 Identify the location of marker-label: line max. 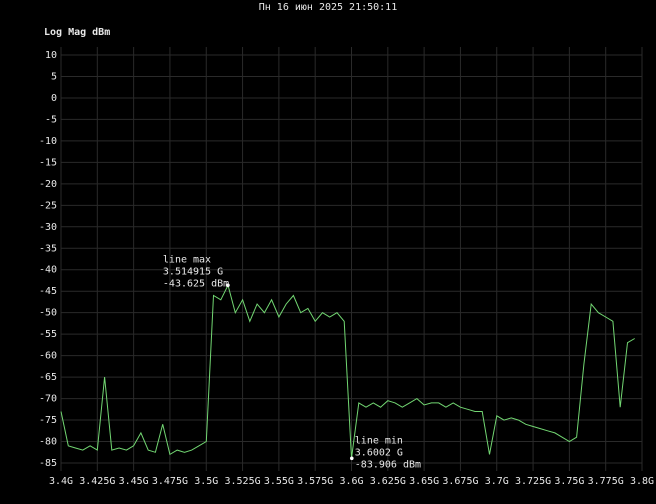
(187, 259).